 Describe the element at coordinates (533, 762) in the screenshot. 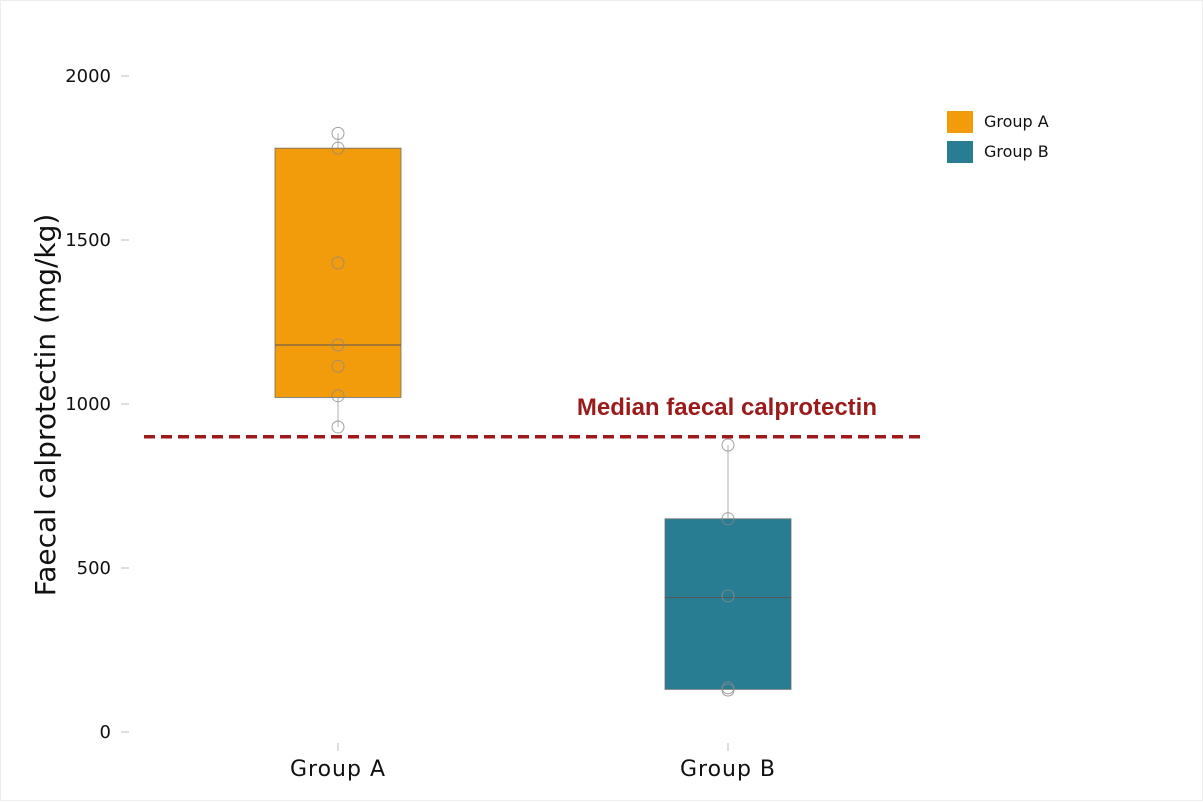

I see `x-axis-categories: Group A Group B` at that location.